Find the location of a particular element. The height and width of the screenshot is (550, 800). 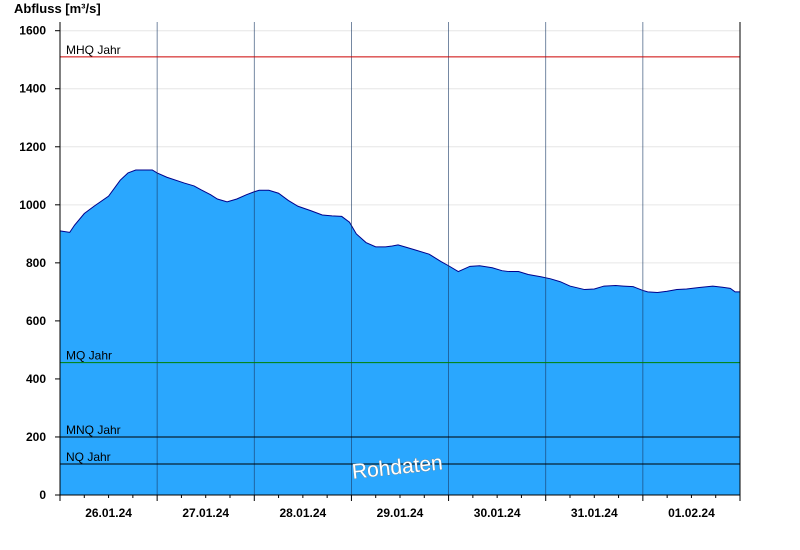

x-tick-label: 31.01.24 is located at coordinates (594, 513).